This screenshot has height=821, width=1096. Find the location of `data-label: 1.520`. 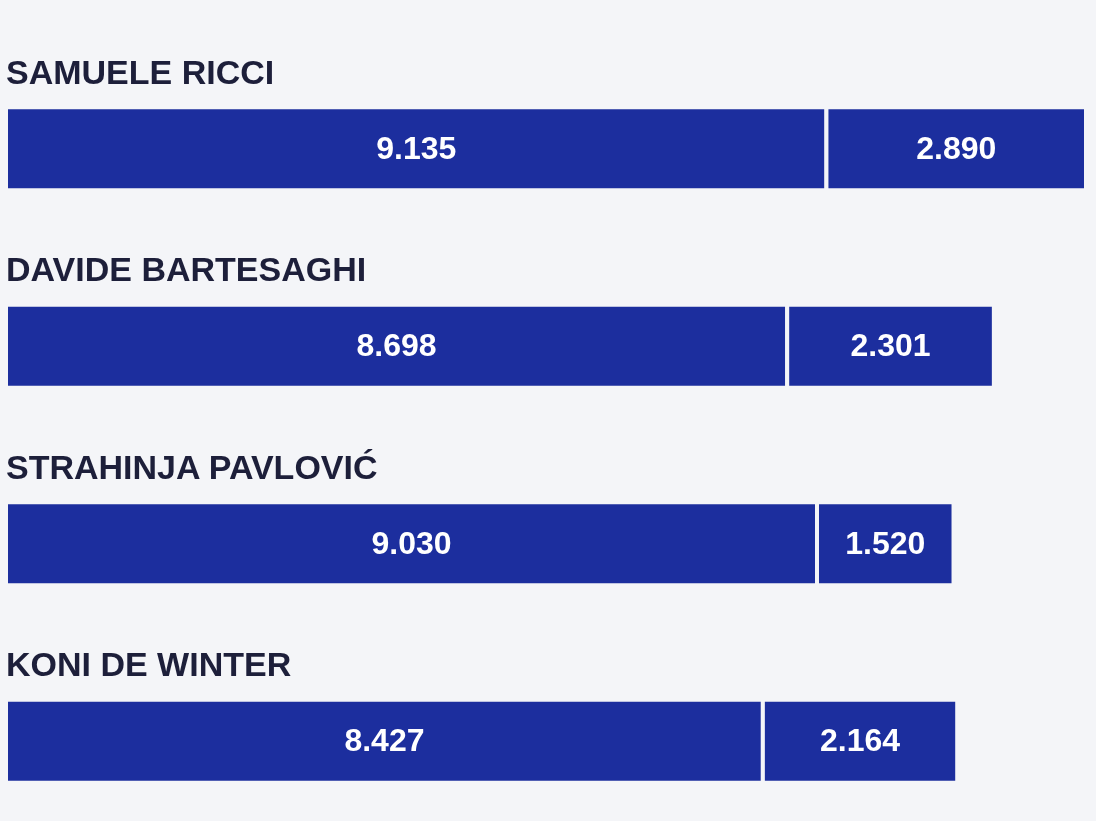

data-label: 1.520 is located at coordinates (885, 542).